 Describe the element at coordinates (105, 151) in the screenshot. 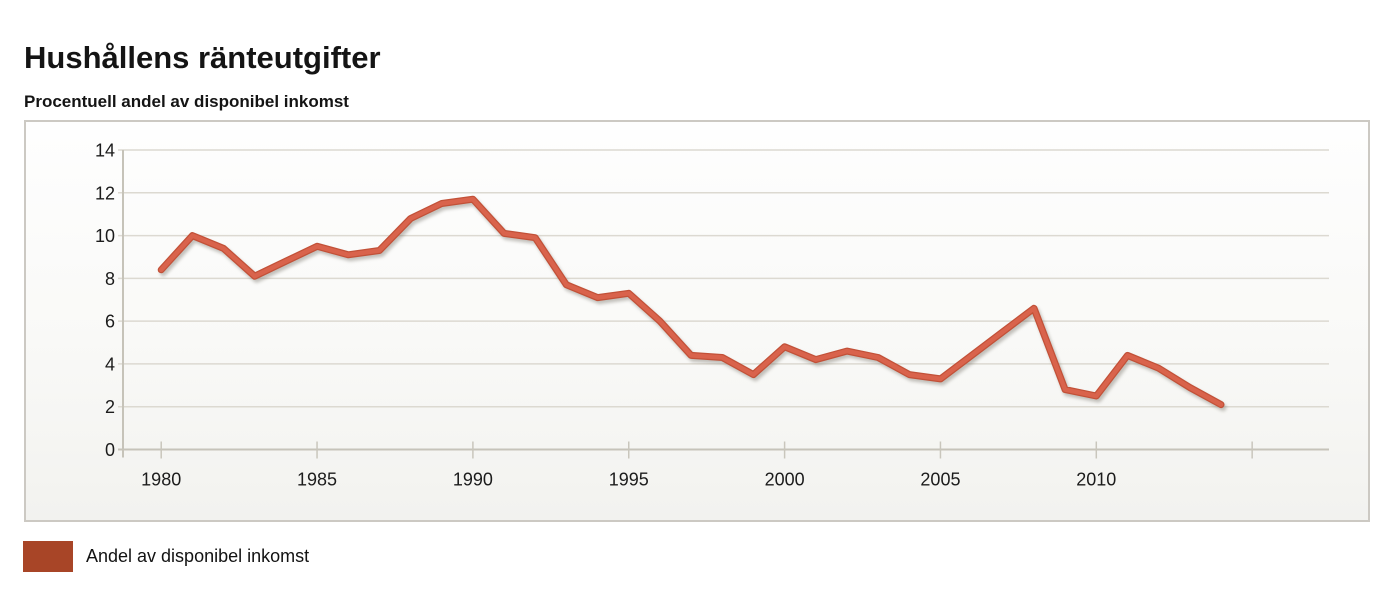

I see `y-axis-label-14: 14` at that location.